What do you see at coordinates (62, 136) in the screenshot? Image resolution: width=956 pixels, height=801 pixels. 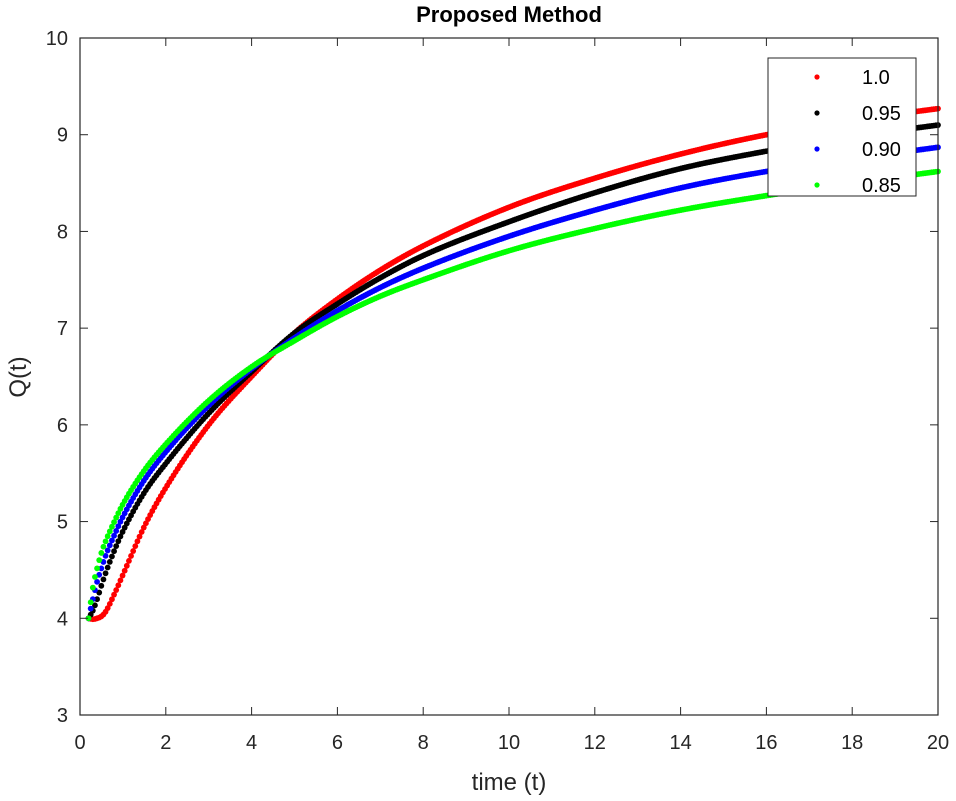 I see `y-tick-label: 9` at bounding box center [62, 136].